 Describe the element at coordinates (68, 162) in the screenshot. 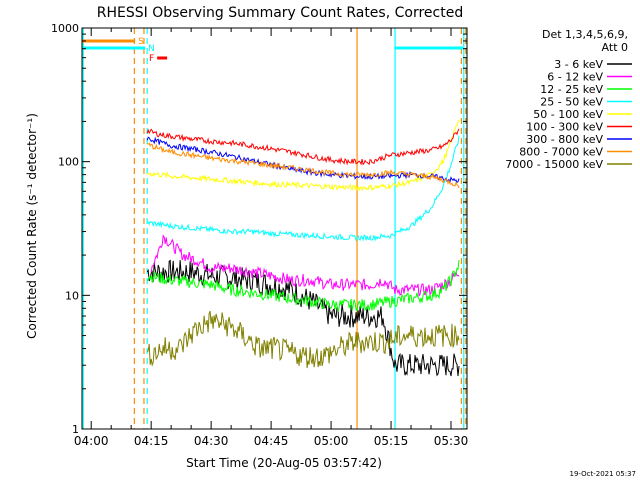

I see `y-tick-label: 100` at that location.